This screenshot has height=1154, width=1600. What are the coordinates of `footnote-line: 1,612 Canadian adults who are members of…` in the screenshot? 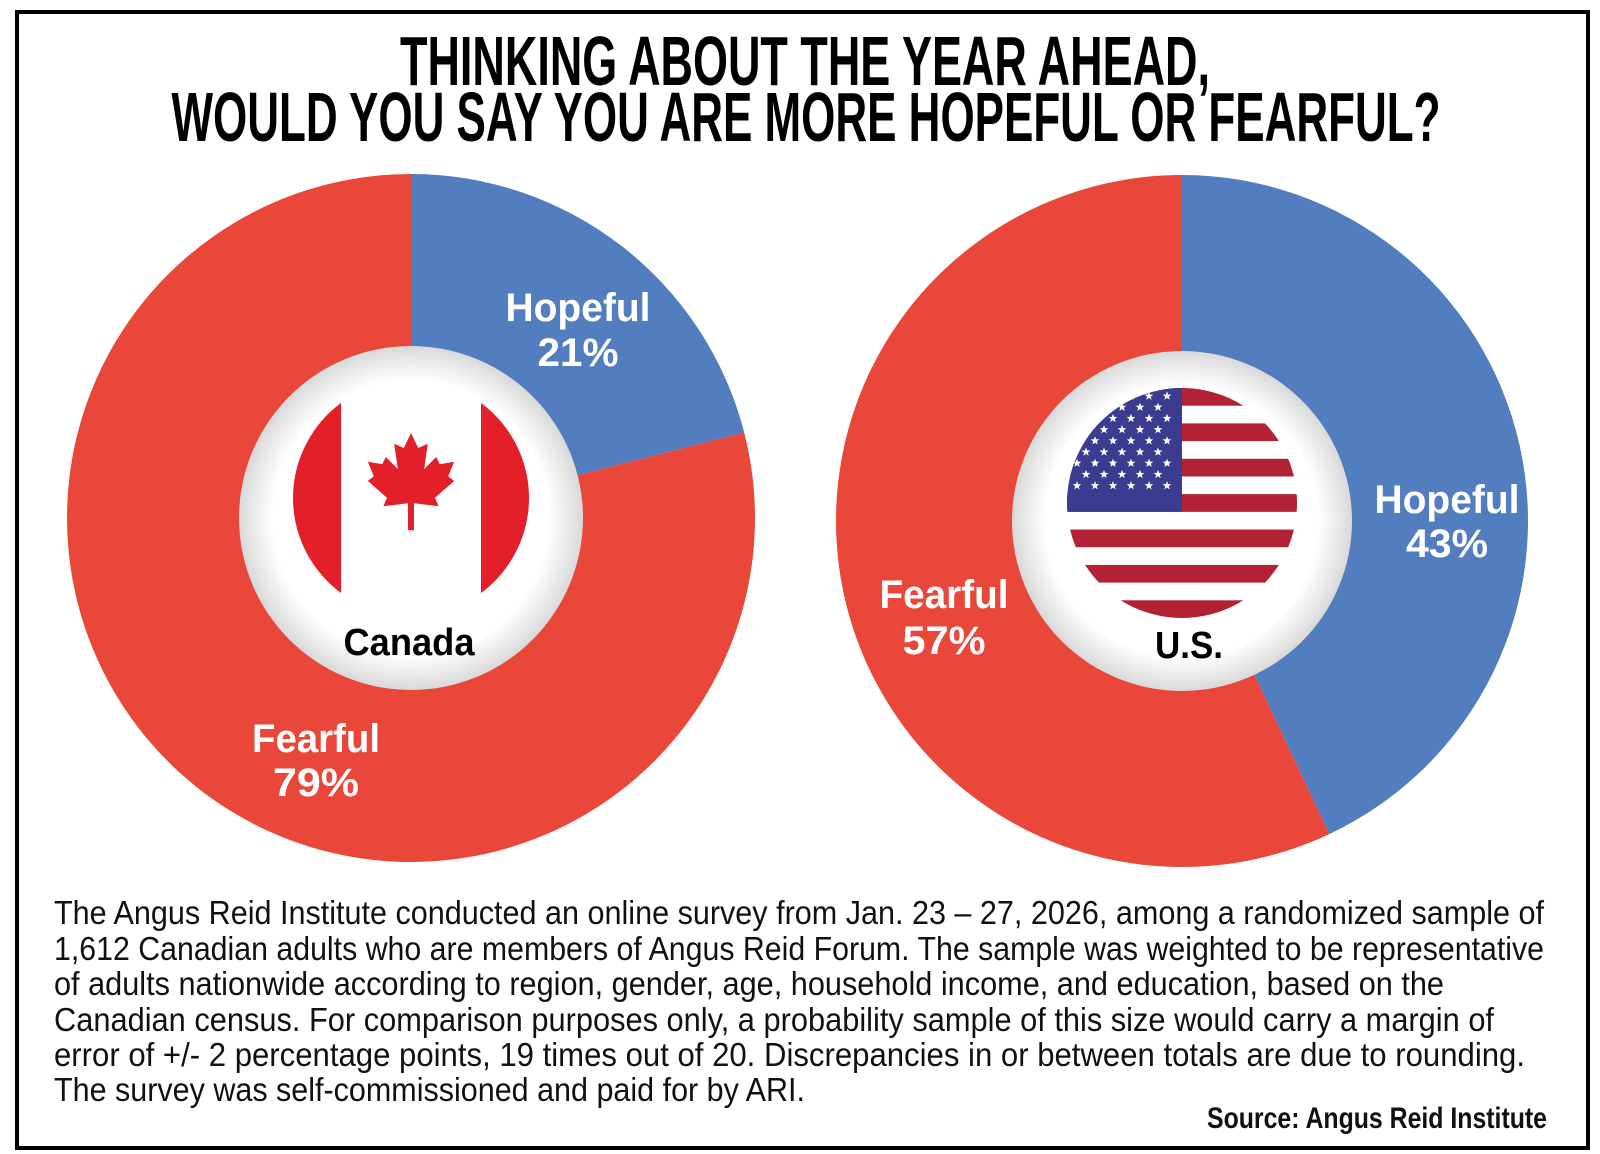 It's located at (799, 948).